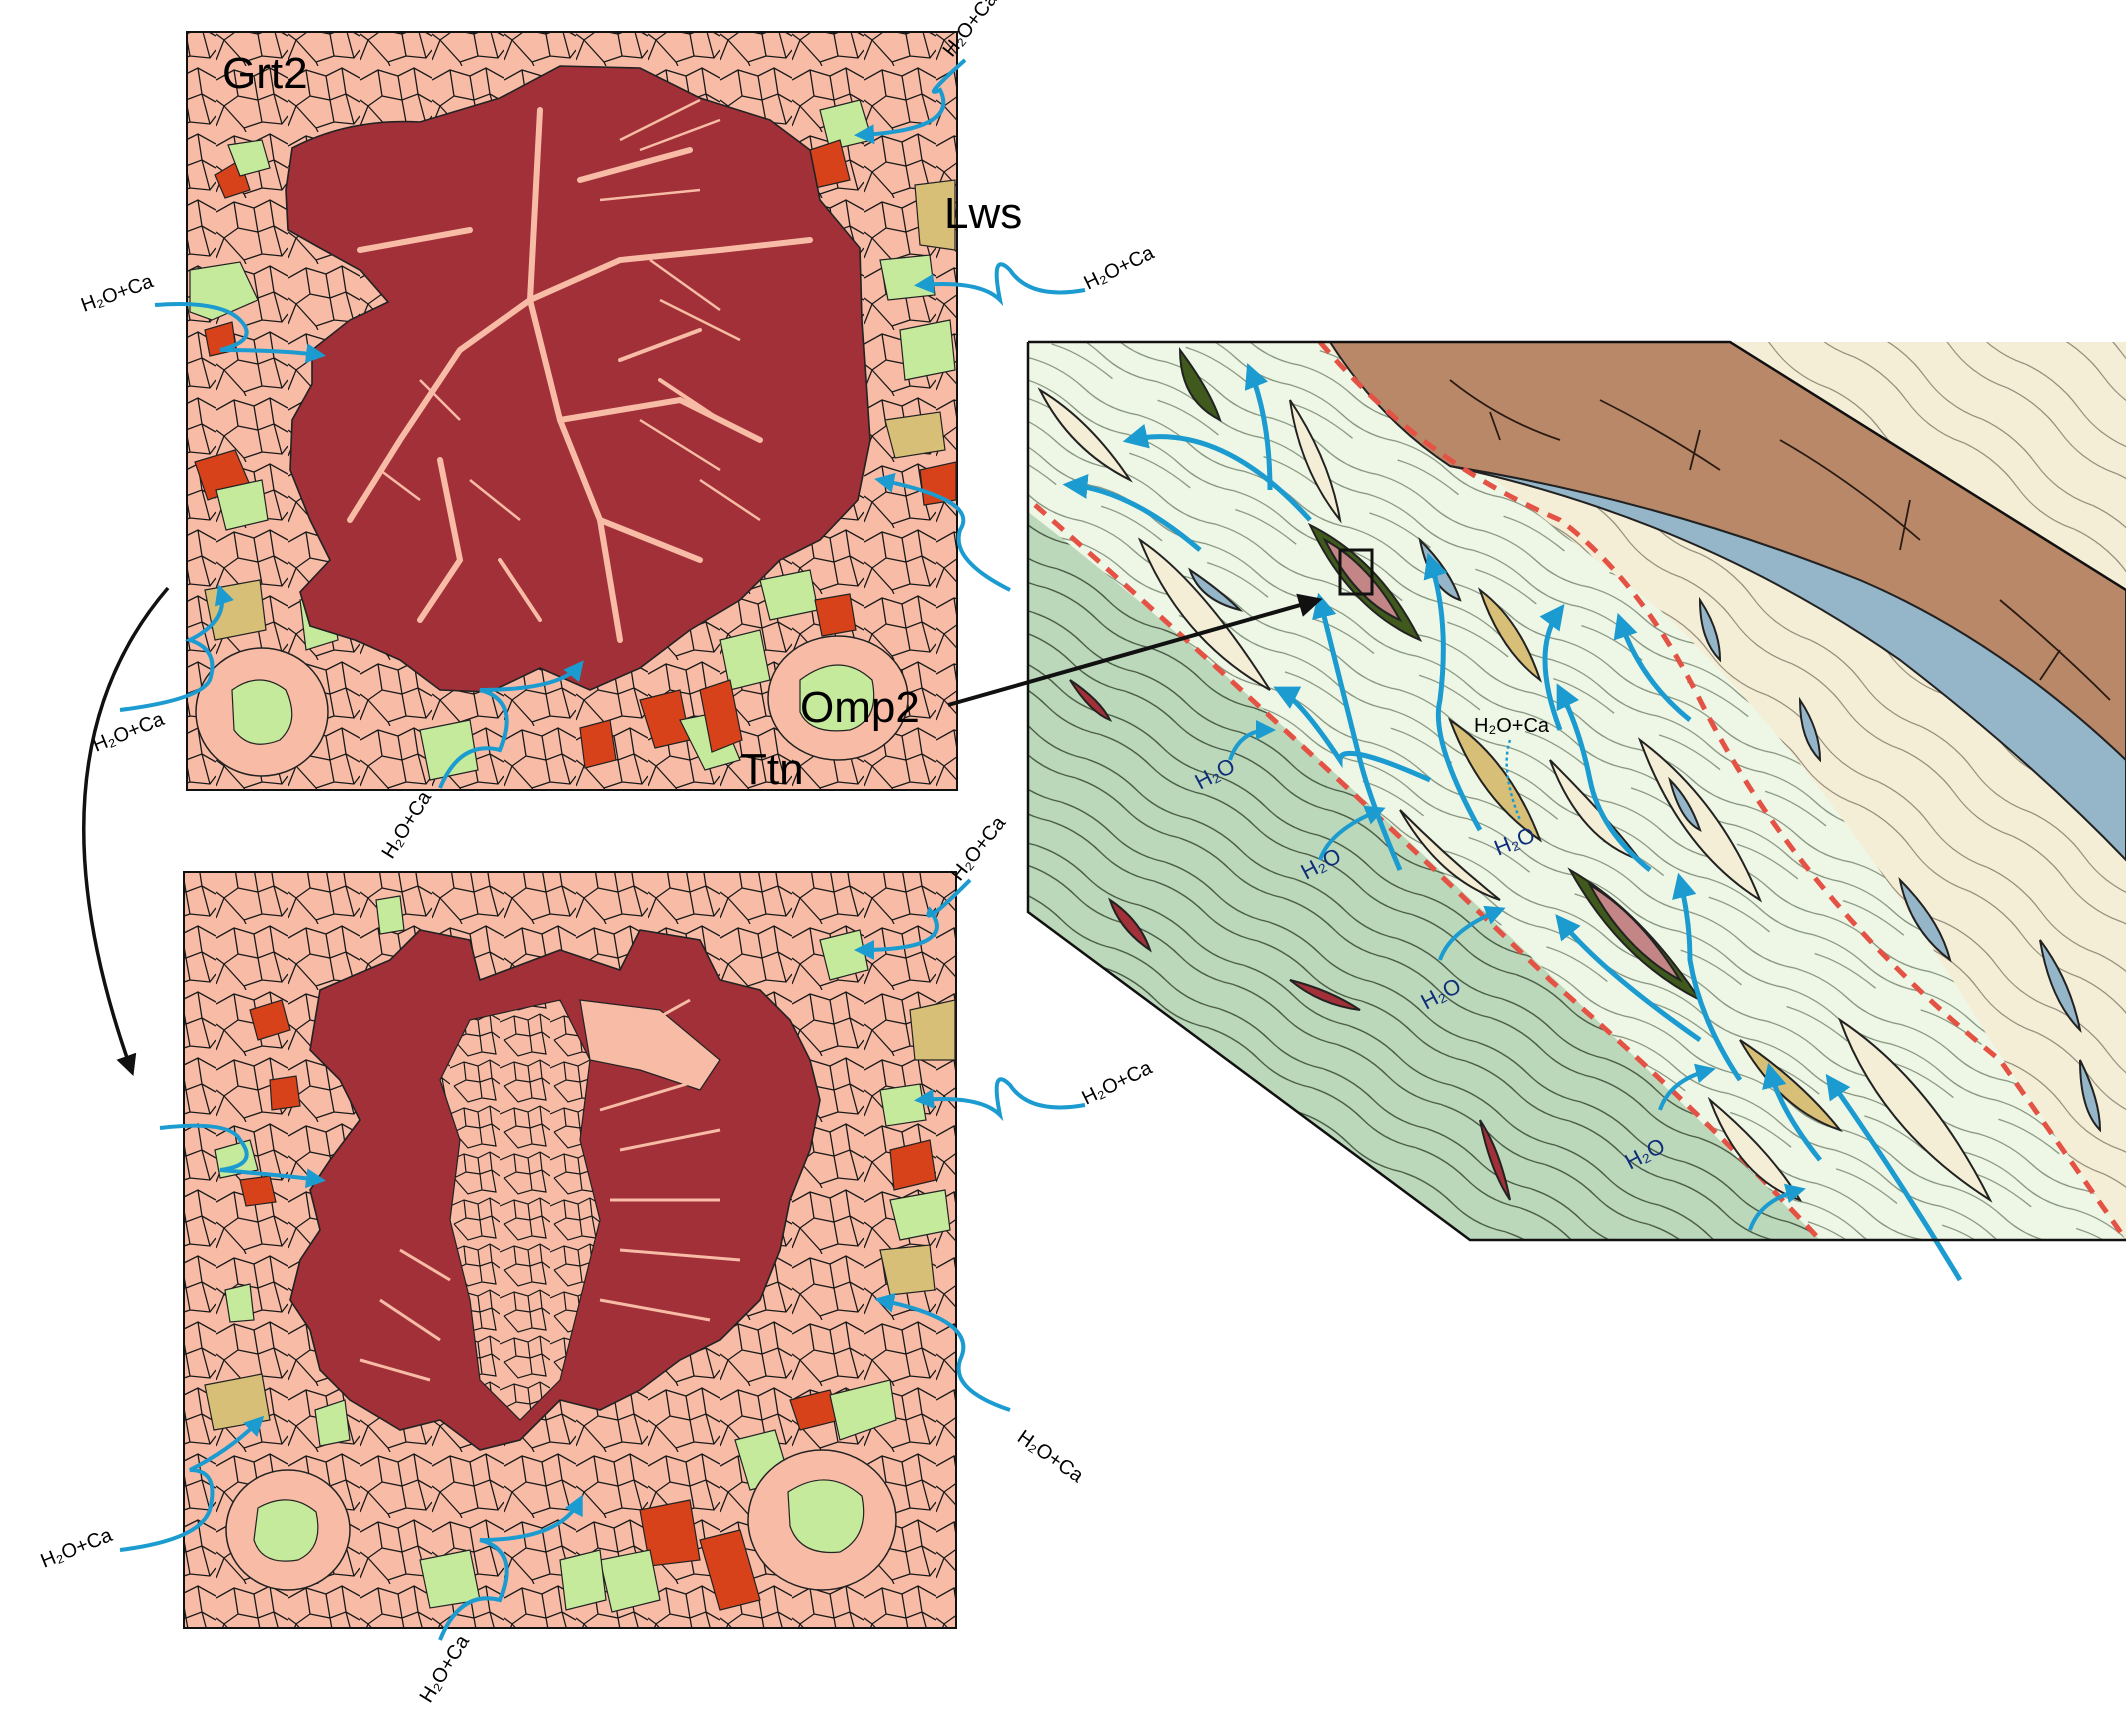  I want to click on top-garnet-core, so click(578, 379).